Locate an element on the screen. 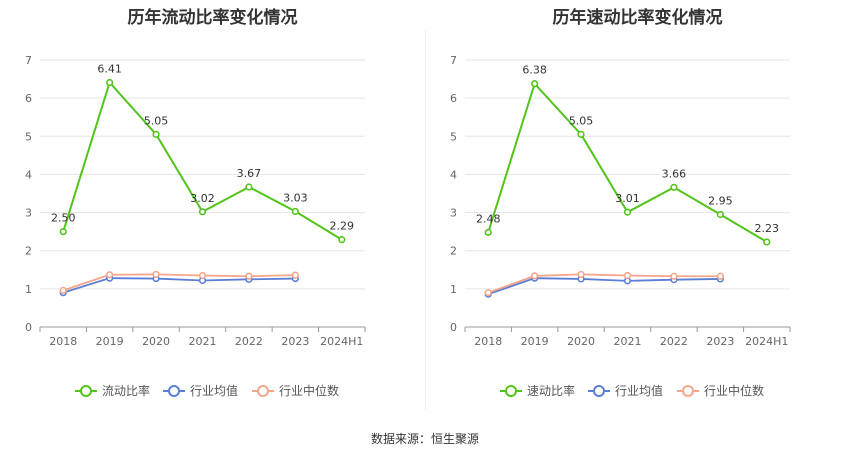  data-source-note: 数据来源：恒生聚源 is located at coordinates (424, 439).